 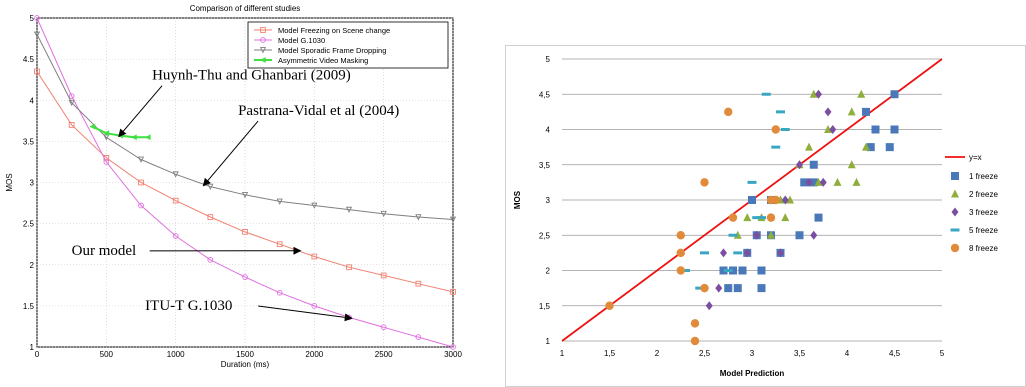 What do you see at coordinates (230, 153) in the screenshot?
I see `left-annotation-arrow` at bounding box center [230, 153].